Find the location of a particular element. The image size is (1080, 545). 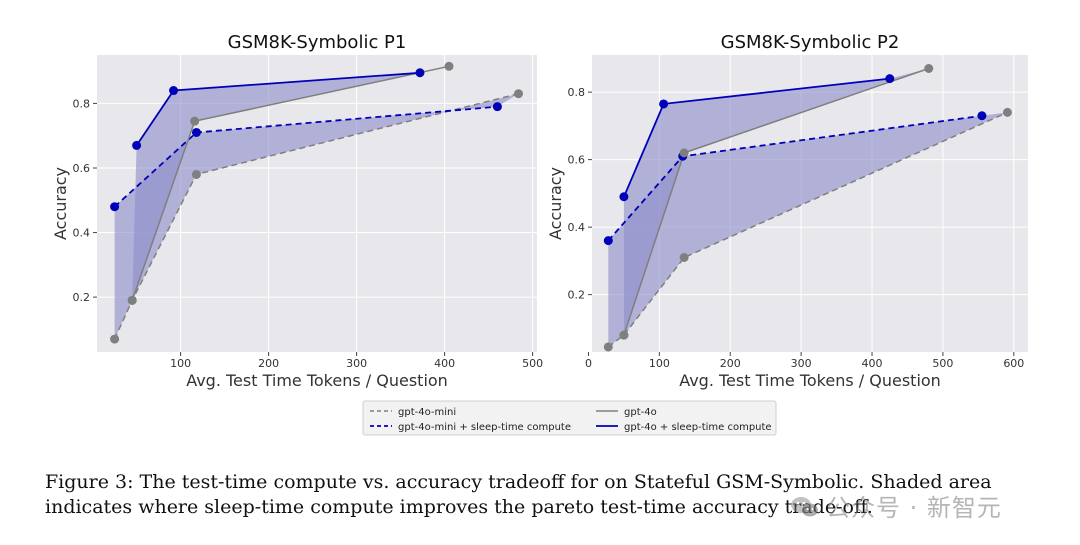

watermark: 公众号 · 新智元 is located at coordinates (896, 505).